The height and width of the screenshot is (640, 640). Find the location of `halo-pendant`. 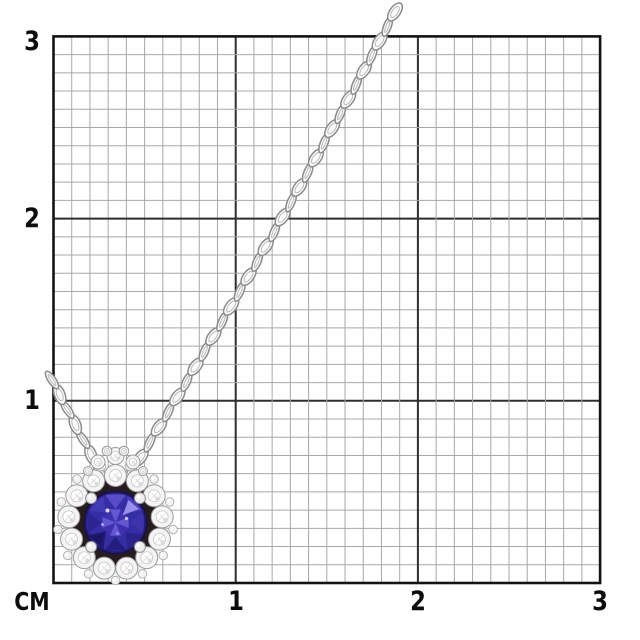

halo-pendant is located at coordinates (115, 515).